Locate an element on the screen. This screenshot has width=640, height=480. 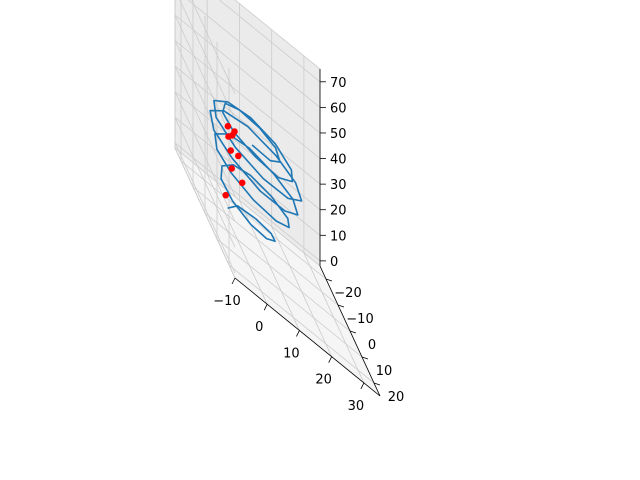
z-tick-label: 70 is located at coordinates (338, 83).